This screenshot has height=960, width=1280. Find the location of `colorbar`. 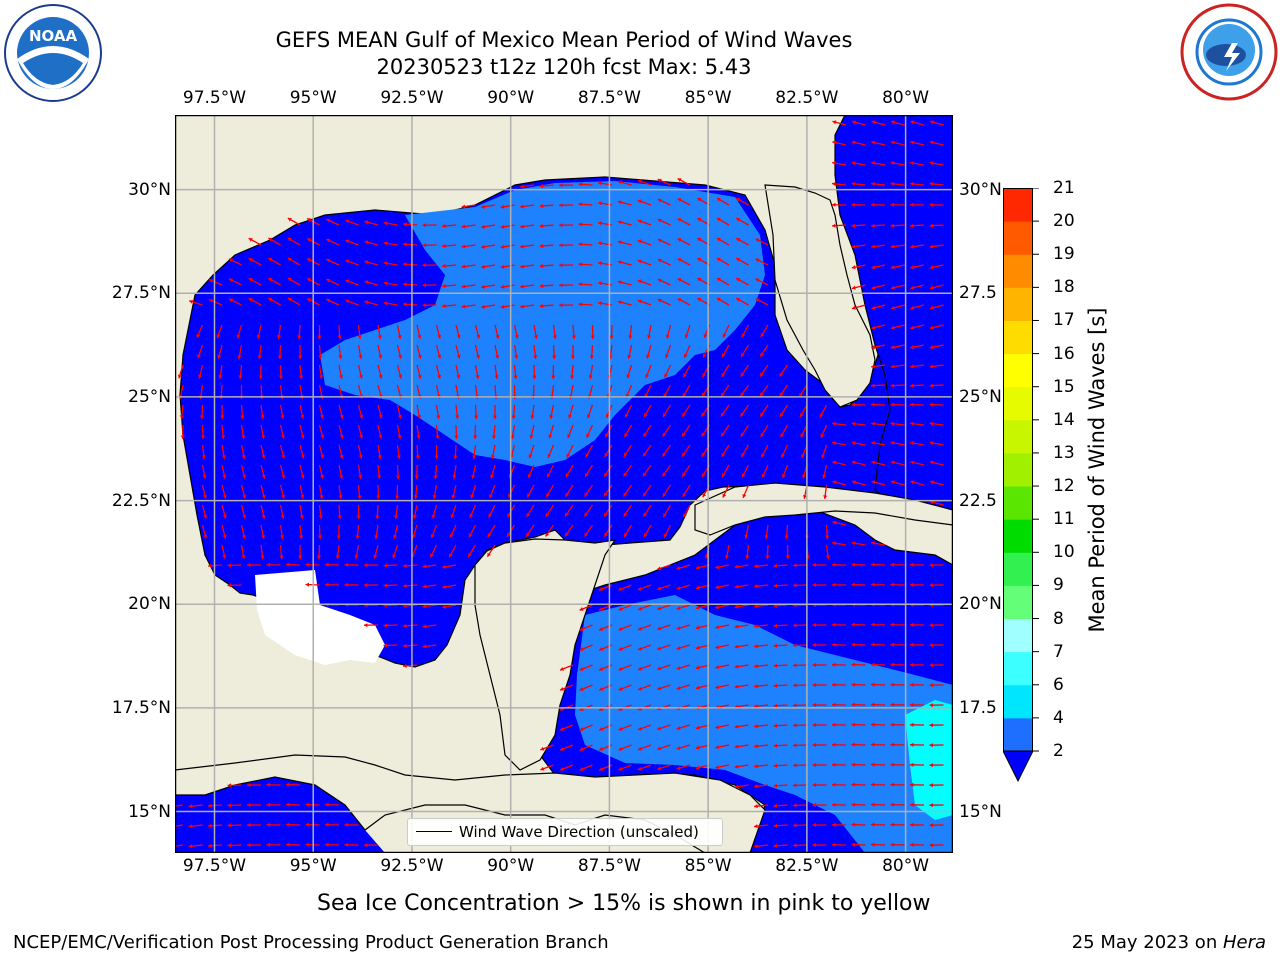

colorbar is located at coordinates (1021, 485).